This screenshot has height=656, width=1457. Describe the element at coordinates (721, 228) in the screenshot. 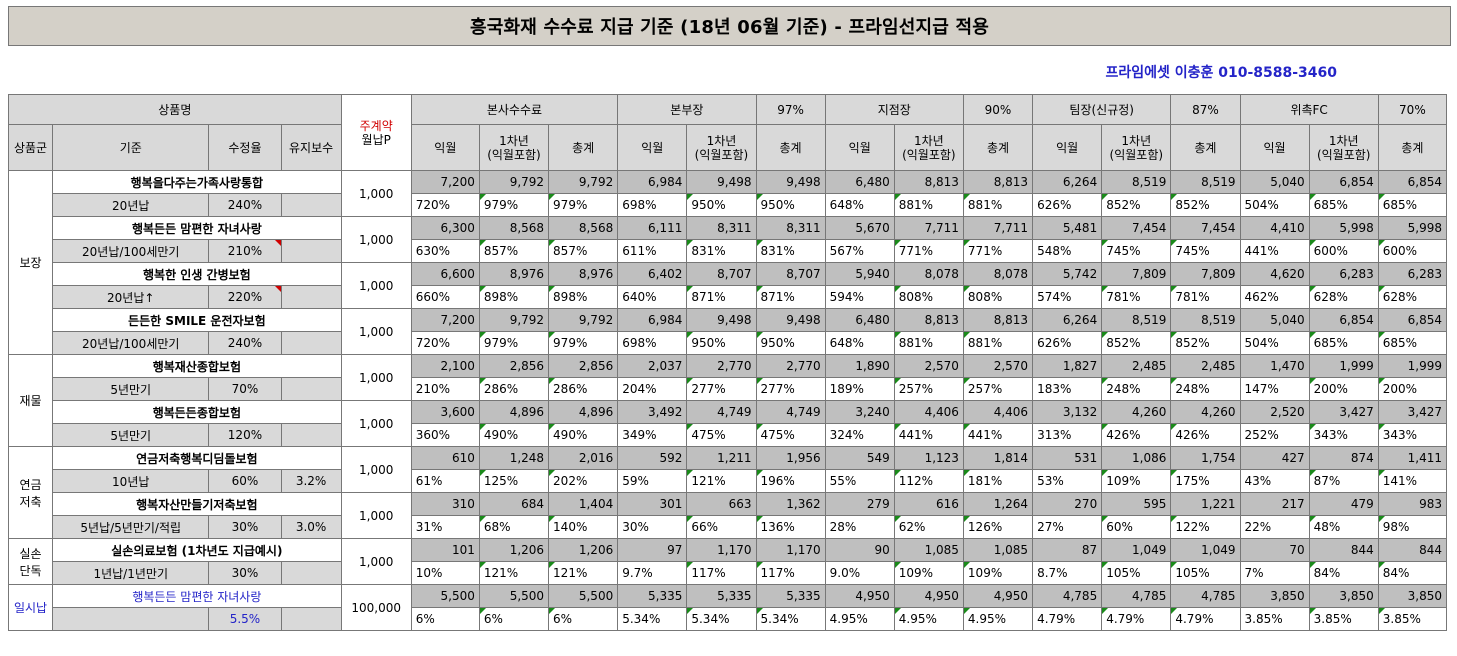

I see `commission-amount: 8,311` at that location.